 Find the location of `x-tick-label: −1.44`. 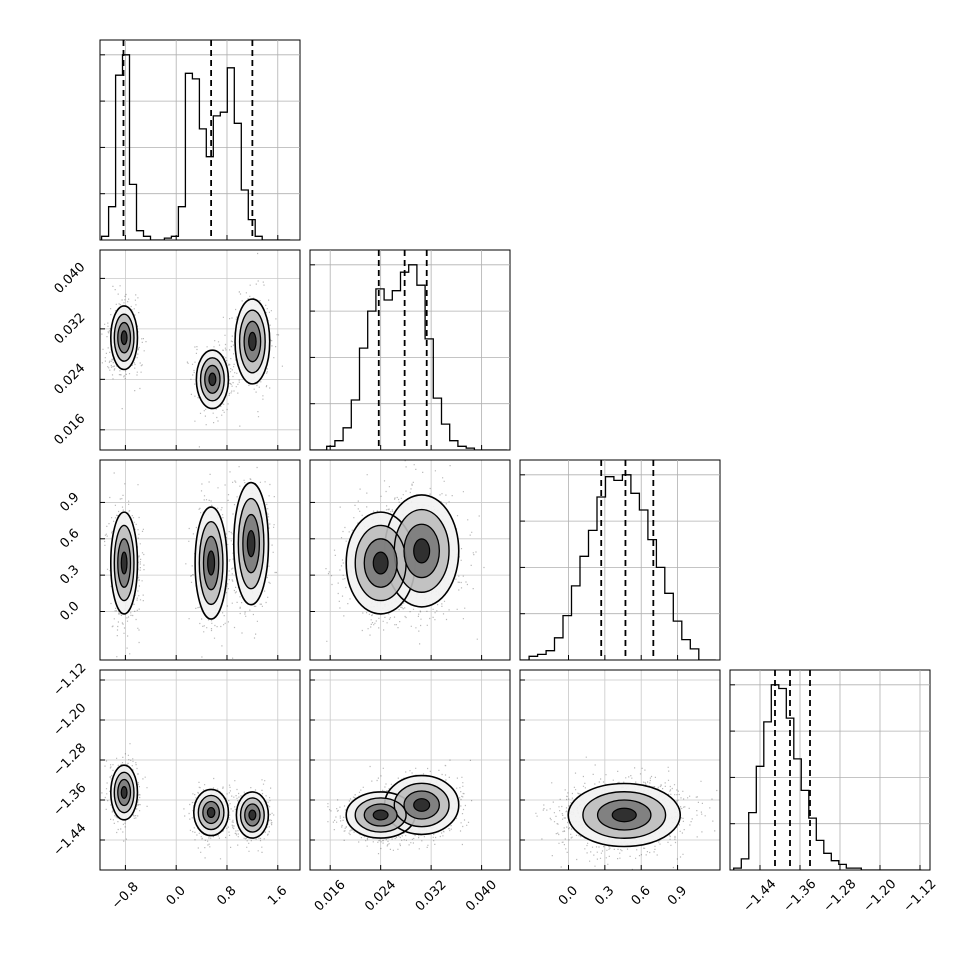

x-tick-label: −1.44 is located at coordinates (760, 896).